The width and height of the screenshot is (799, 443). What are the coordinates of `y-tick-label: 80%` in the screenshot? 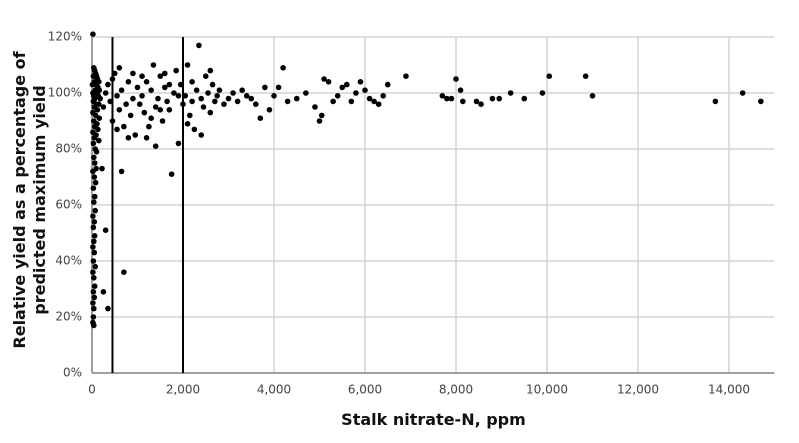 It's located at (68, 149).